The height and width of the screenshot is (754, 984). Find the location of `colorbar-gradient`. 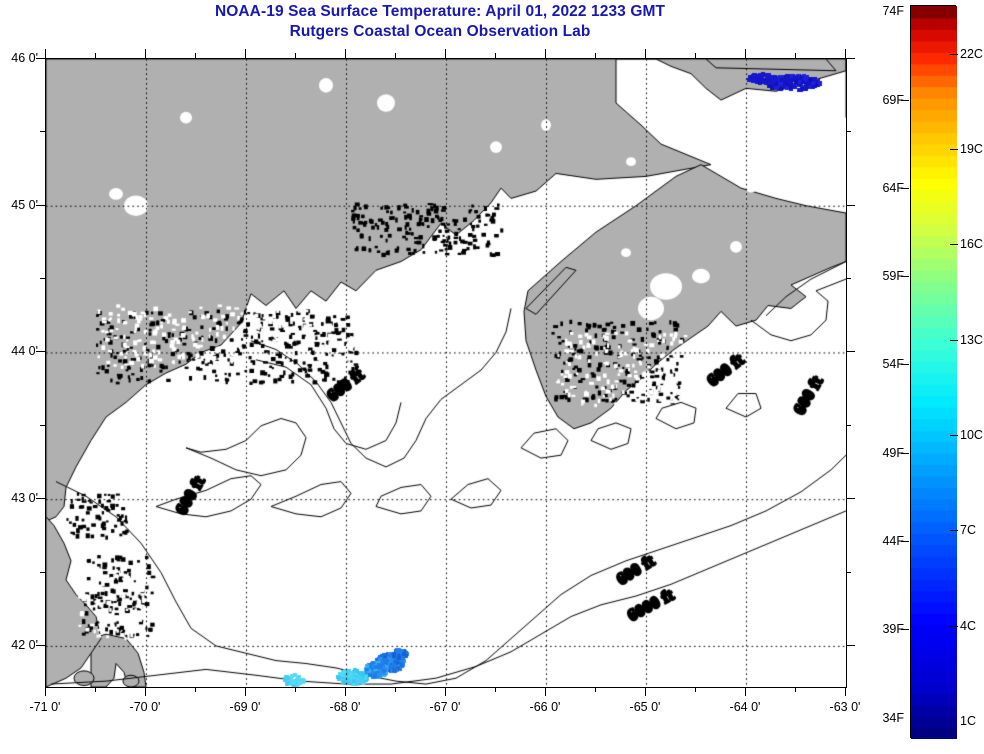

colorbar-gradient is located at coordinates (934, 372).